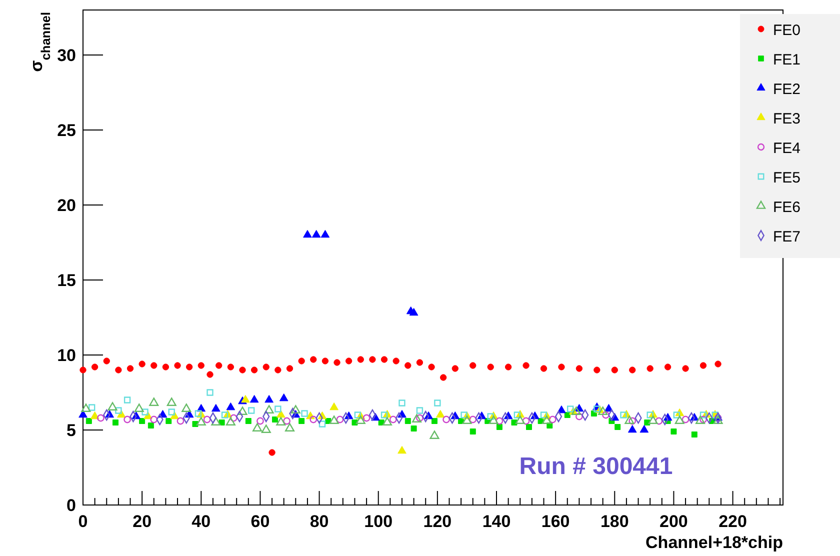 The image size is (840, 556). Describe the element at coordinates (496, 521) in the screenshot. I see `x-tick-label: 140` at that location.